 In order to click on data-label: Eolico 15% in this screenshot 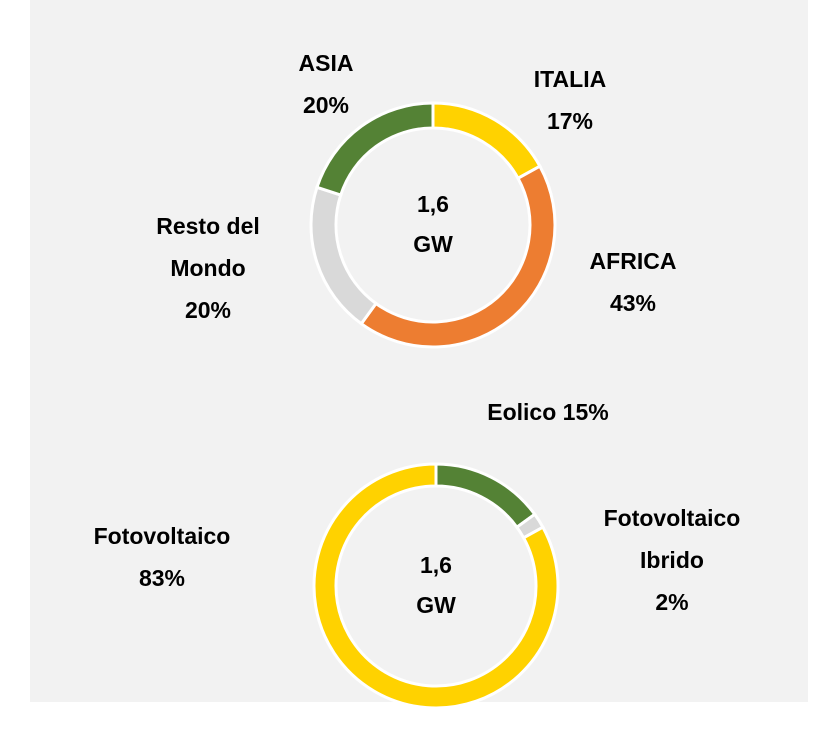, I will do `click(548, 412)`.